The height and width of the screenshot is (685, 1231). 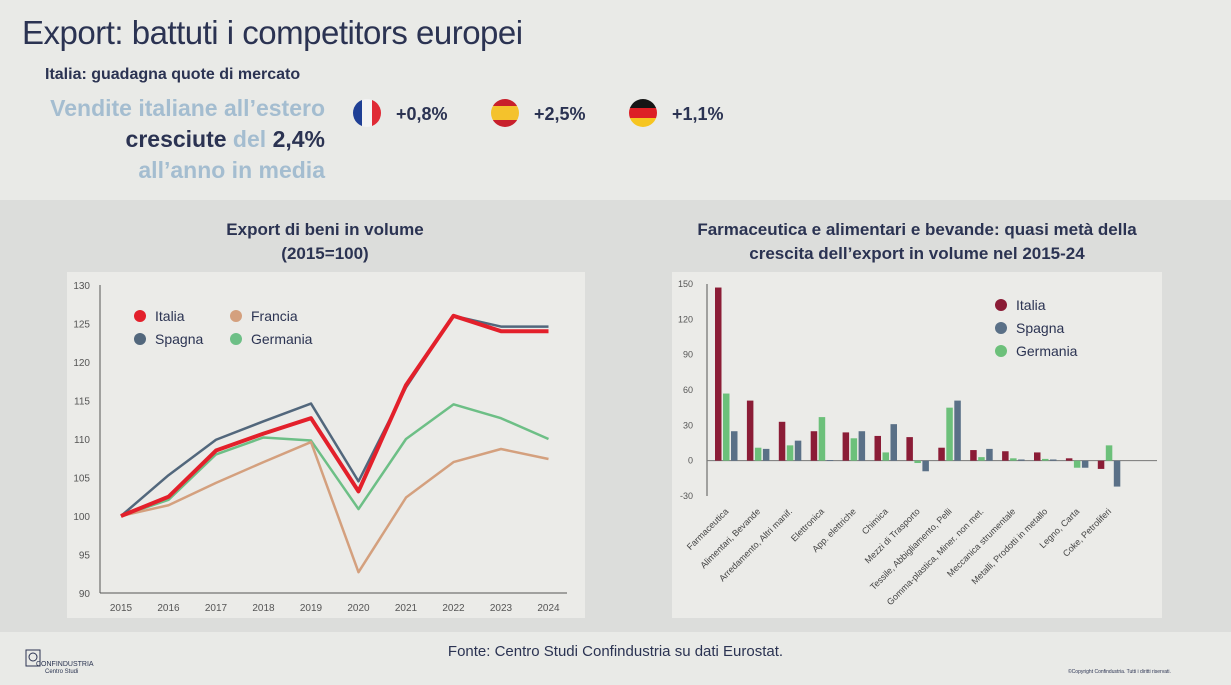 I want to click on y-tick-label: 110, so click(x=82, y=440).